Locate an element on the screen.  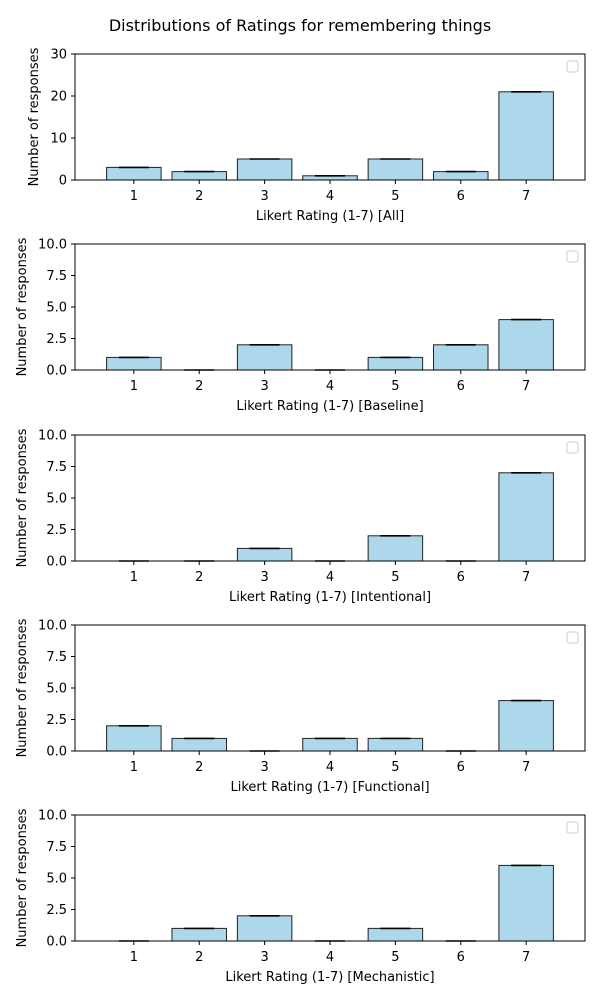
y-tick-label: 10 is located at coordinates (58, 139).